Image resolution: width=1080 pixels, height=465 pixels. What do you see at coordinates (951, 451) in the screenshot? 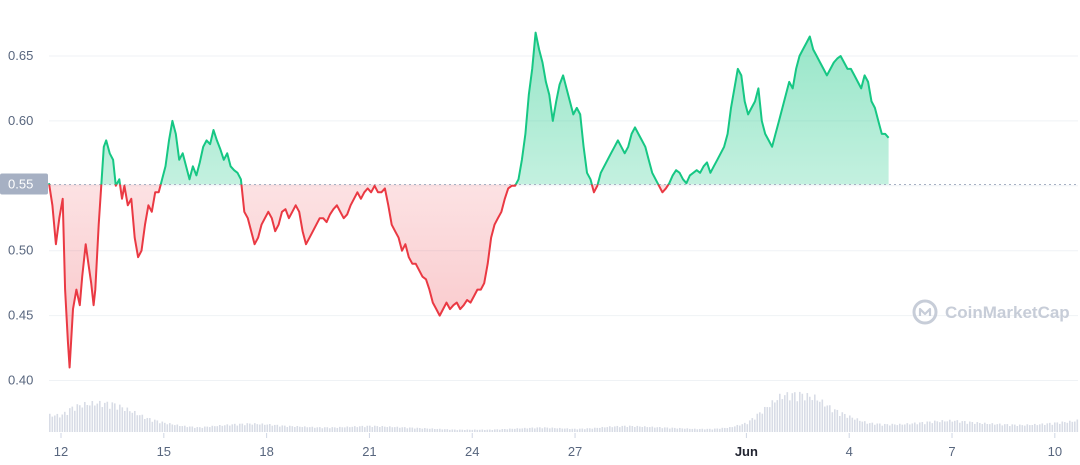
I see `x-tick-label: 7` at bounding box center [951, 451].